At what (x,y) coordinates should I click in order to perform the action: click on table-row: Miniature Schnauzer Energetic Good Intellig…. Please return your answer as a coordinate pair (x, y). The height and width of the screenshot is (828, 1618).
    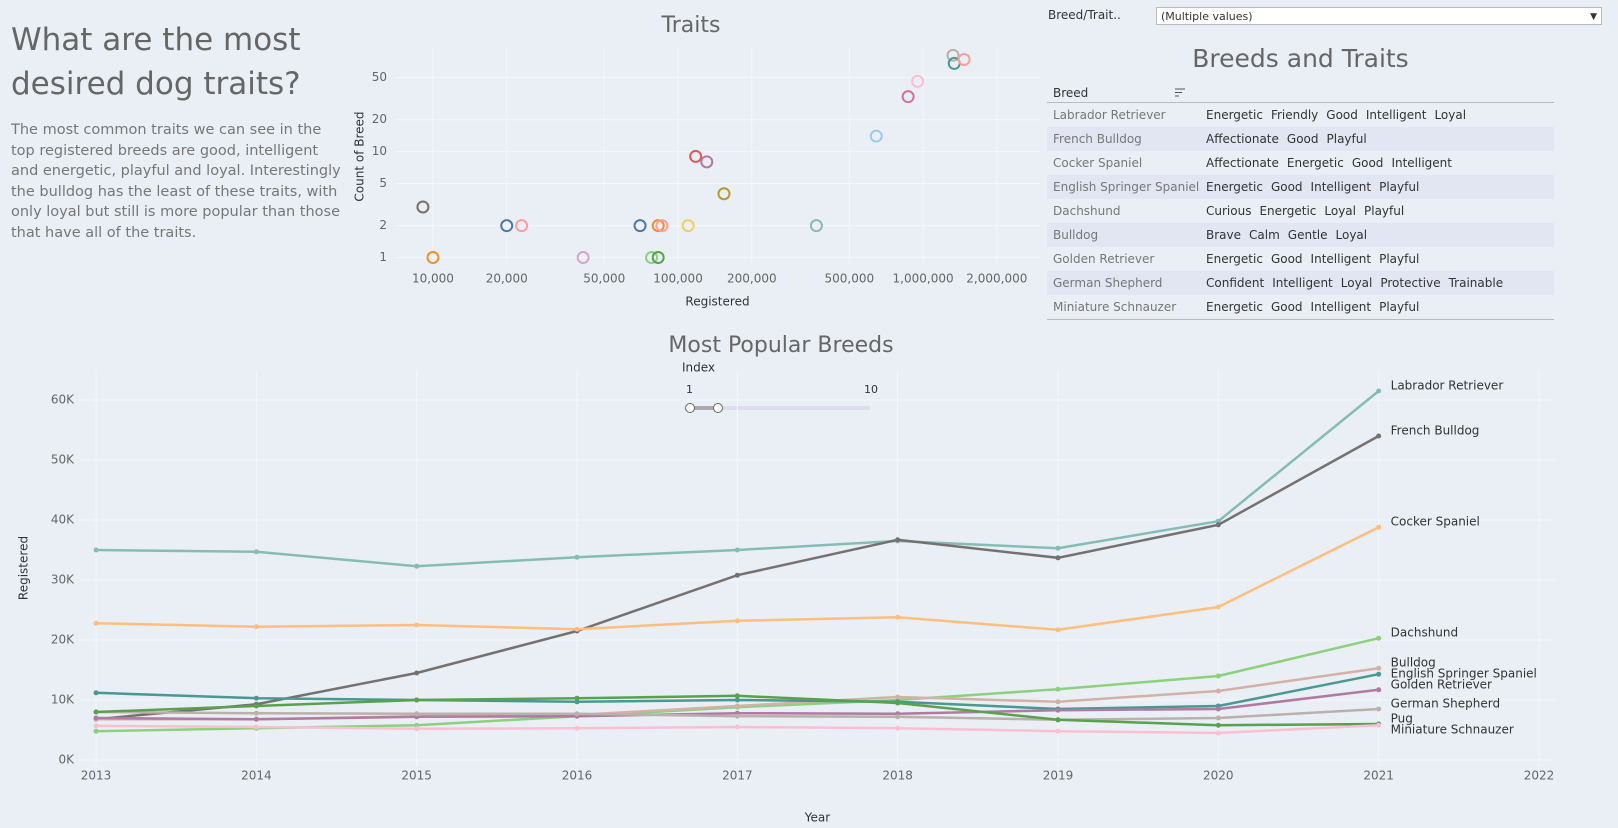
    Looking at the image, I should click on (1300, 307).